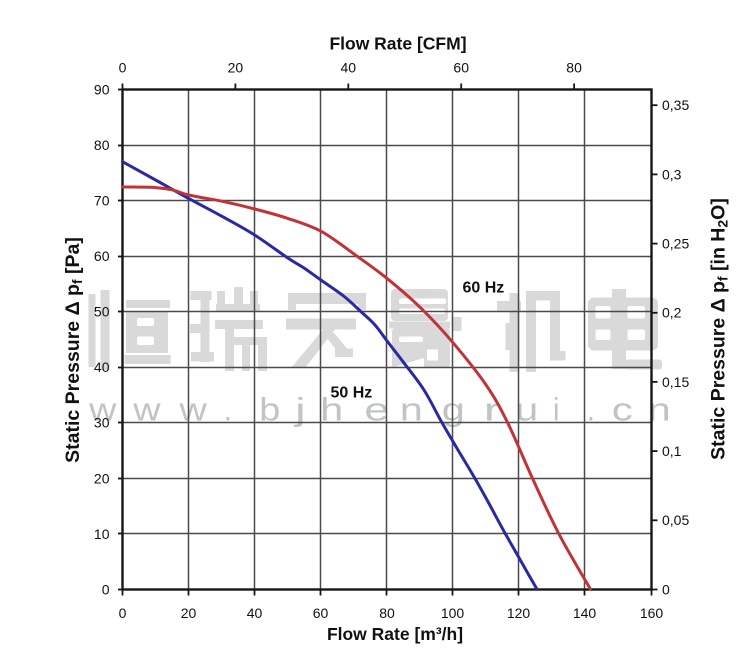  I want to click on svg-text: 120, so click(519, 613).